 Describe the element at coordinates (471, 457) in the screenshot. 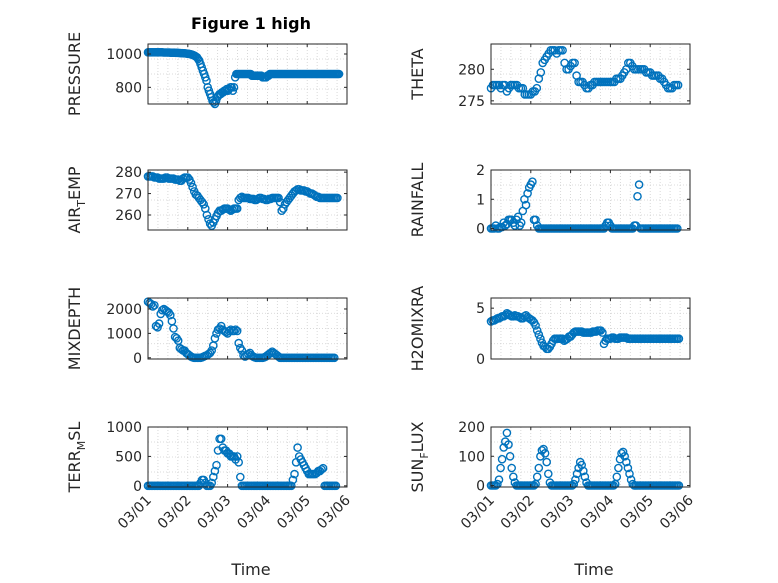

I see `y-tick-label: 100` at that location.